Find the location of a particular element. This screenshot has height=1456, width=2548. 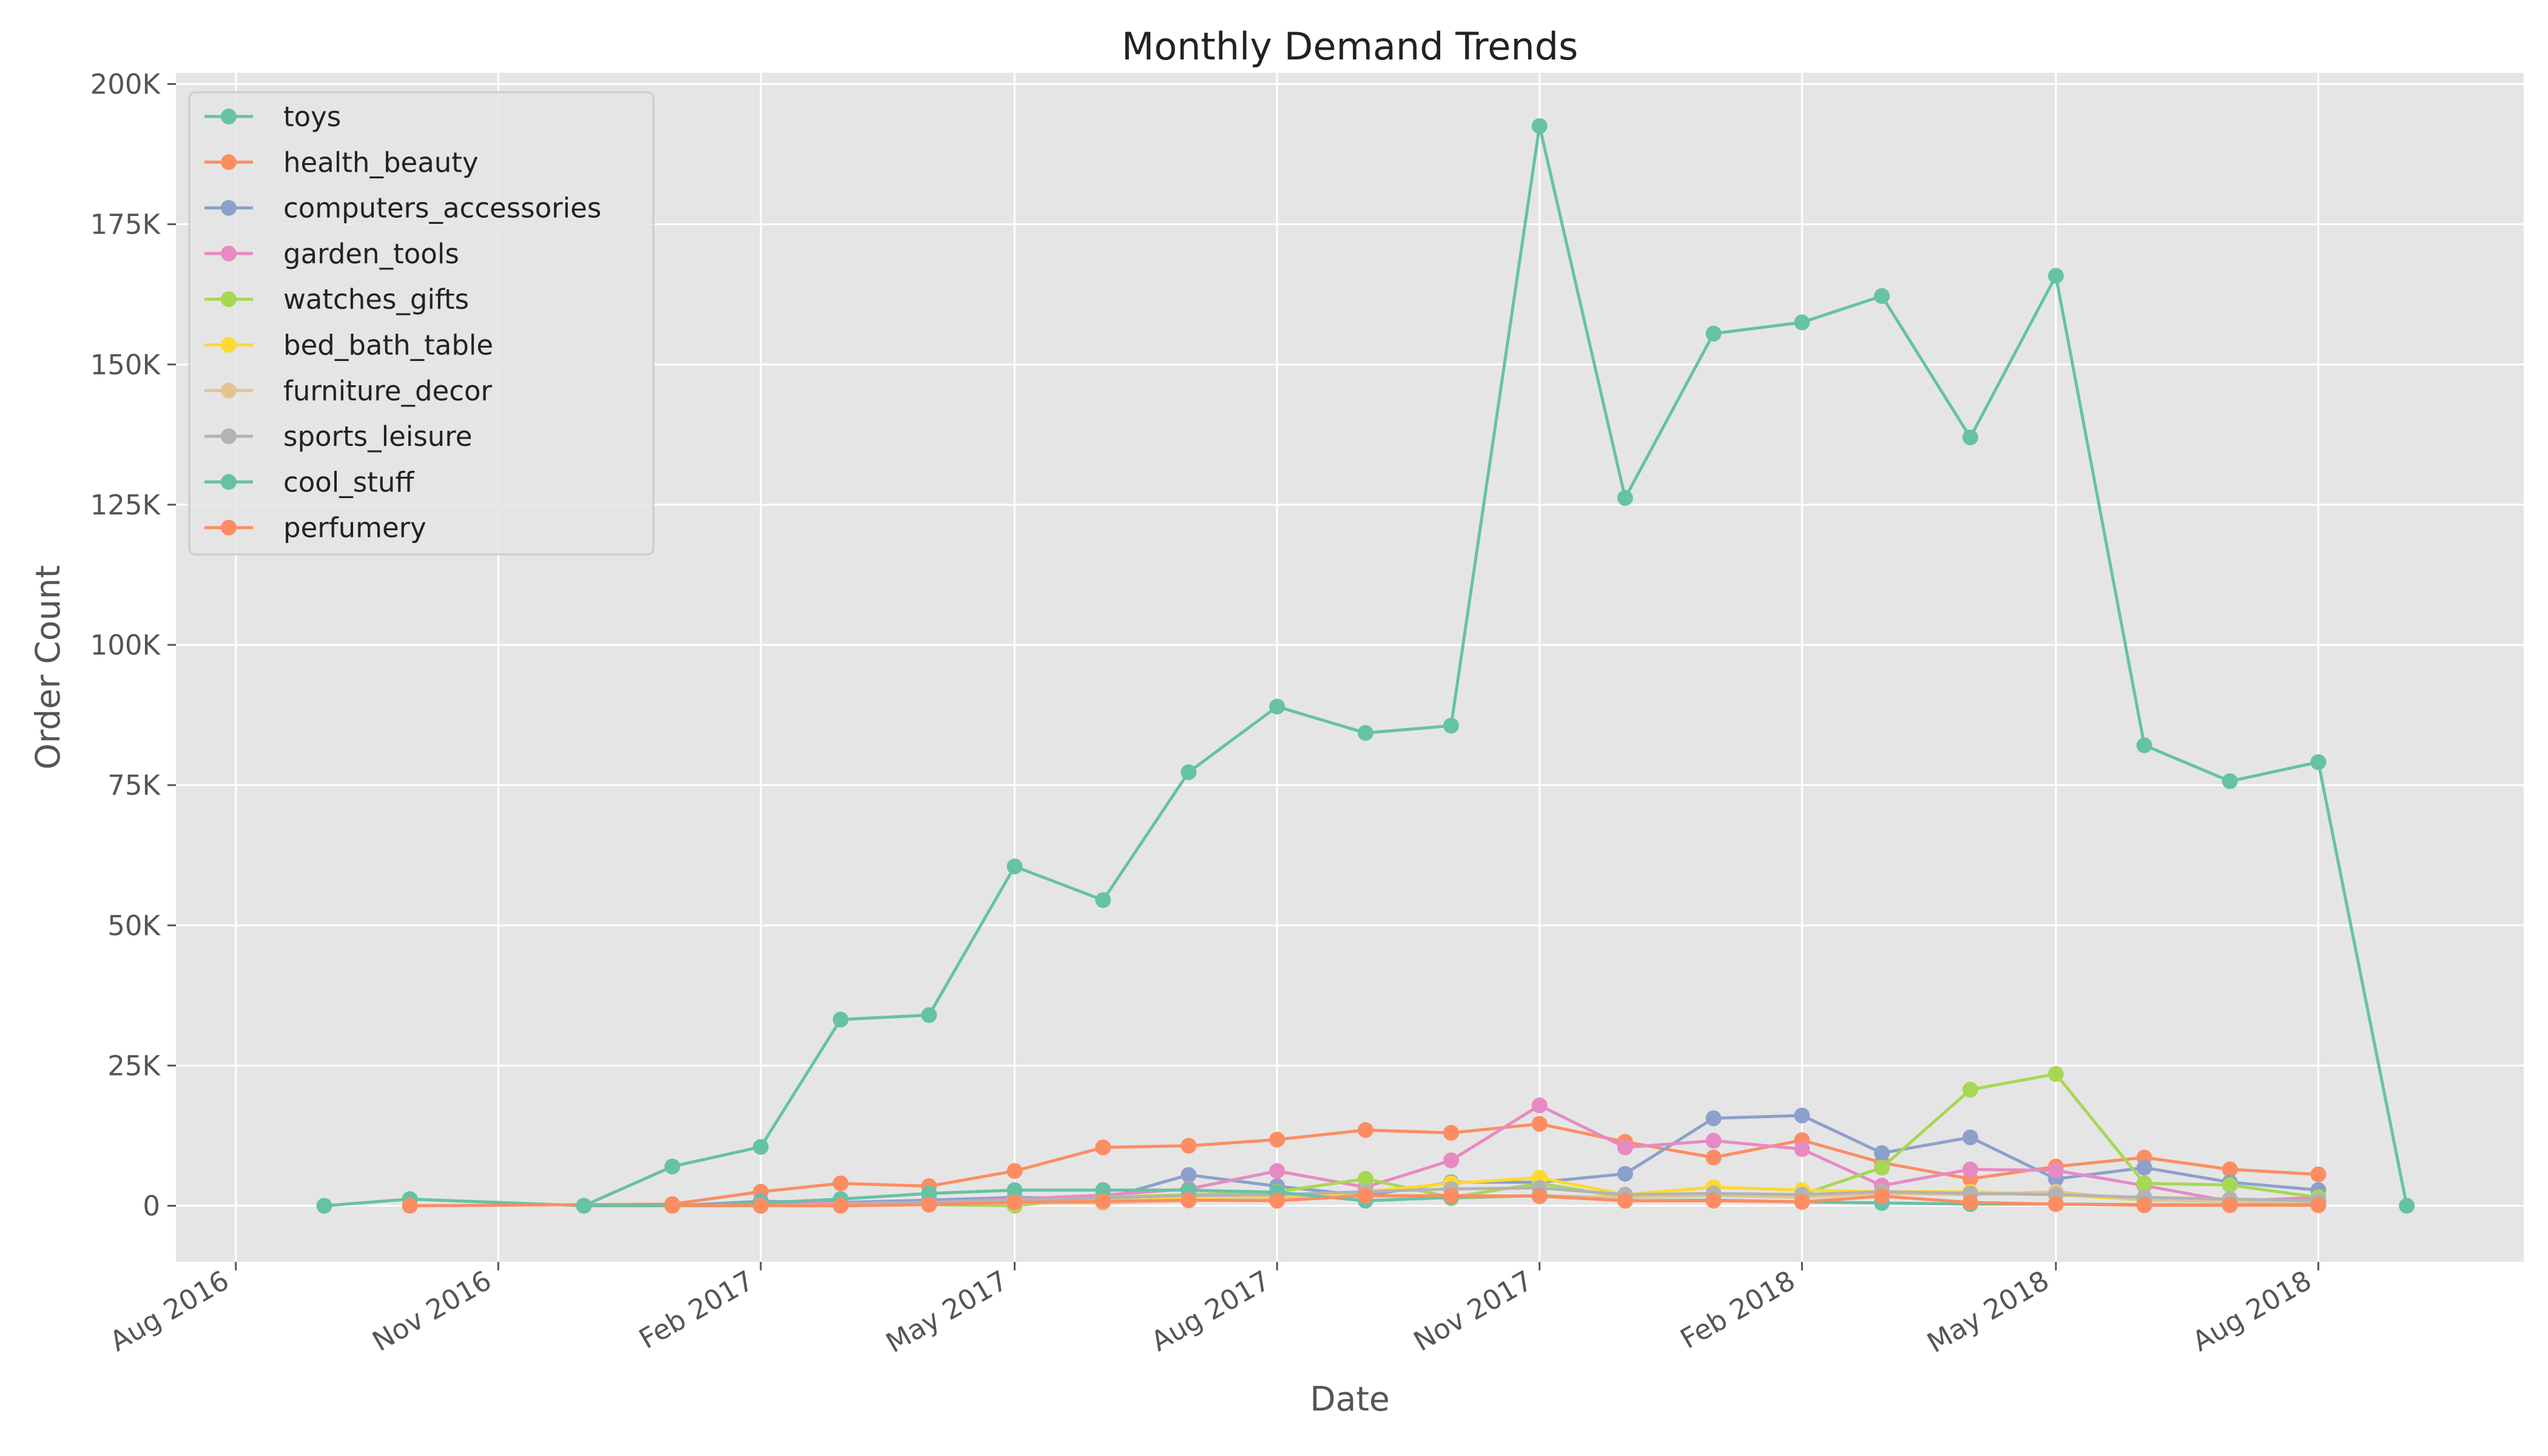

y-axis-label: Order Count is located at coordinates (48, 667).